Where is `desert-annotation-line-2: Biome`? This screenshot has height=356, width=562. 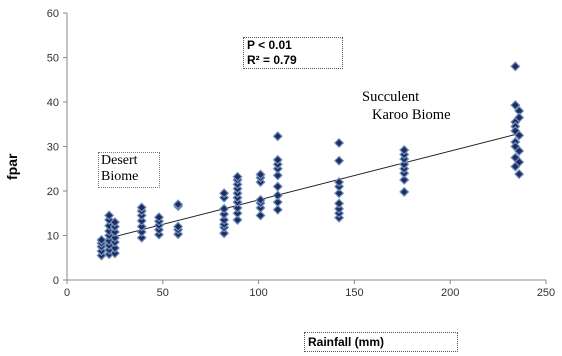
desert-annotation-line-2: Biome is located at coordinates (120, 176).